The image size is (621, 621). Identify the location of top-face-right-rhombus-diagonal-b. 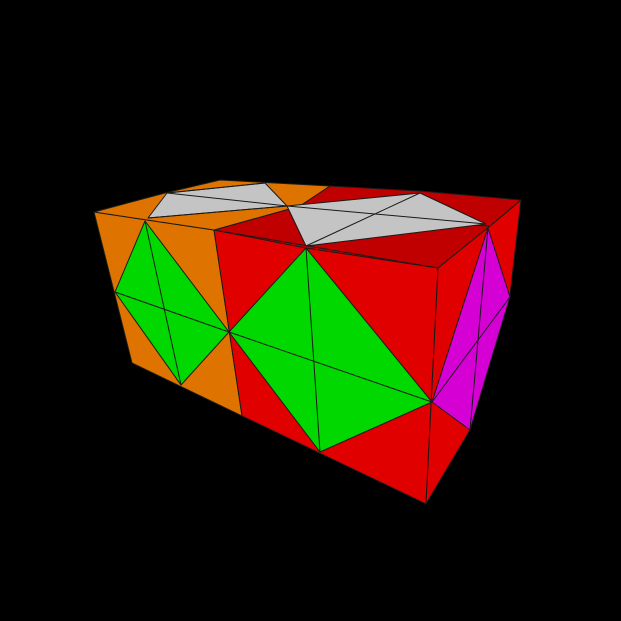
(363, 219).